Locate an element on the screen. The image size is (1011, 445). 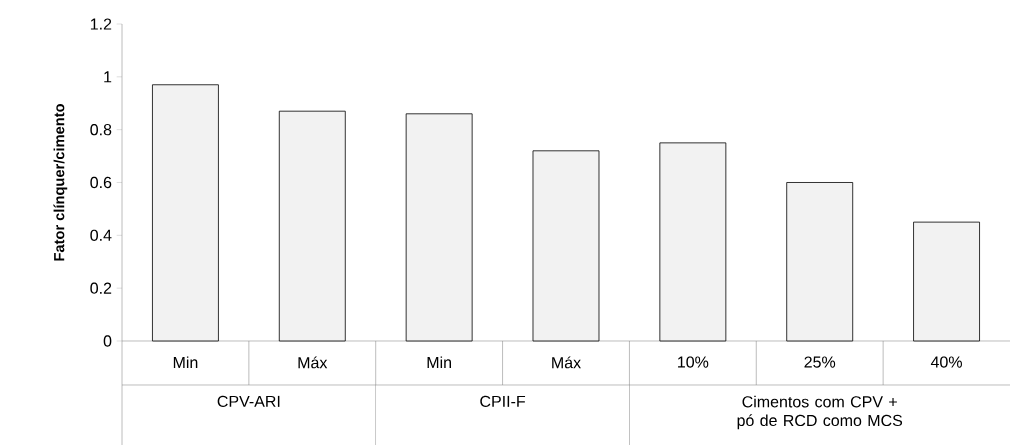
y-axis-title: Fator clínquer/cimento is located at coordinates (60, 182).